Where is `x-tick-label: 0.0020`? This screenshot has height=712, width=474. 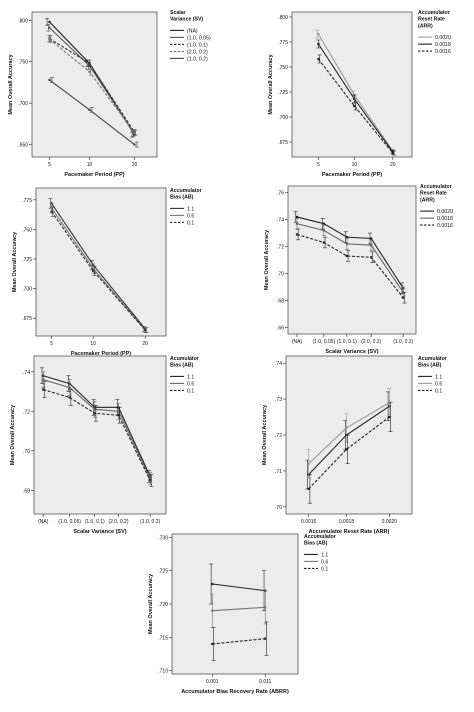 x-tick-label: 0.0020 is located at coordinates (390, 522).